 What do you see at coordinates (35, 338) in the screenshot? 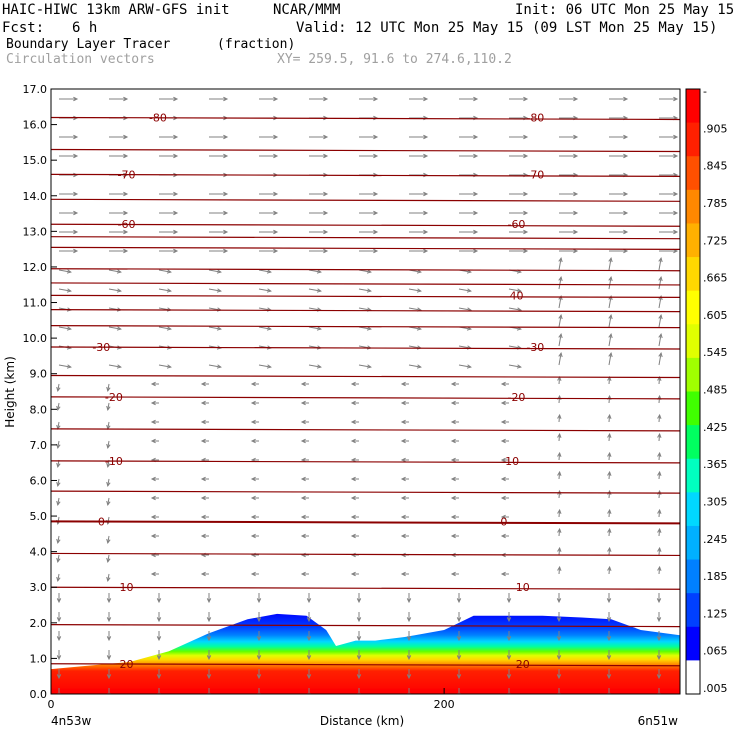
I see `y-tick-label: 10.0` at bounding box center [35, 338].